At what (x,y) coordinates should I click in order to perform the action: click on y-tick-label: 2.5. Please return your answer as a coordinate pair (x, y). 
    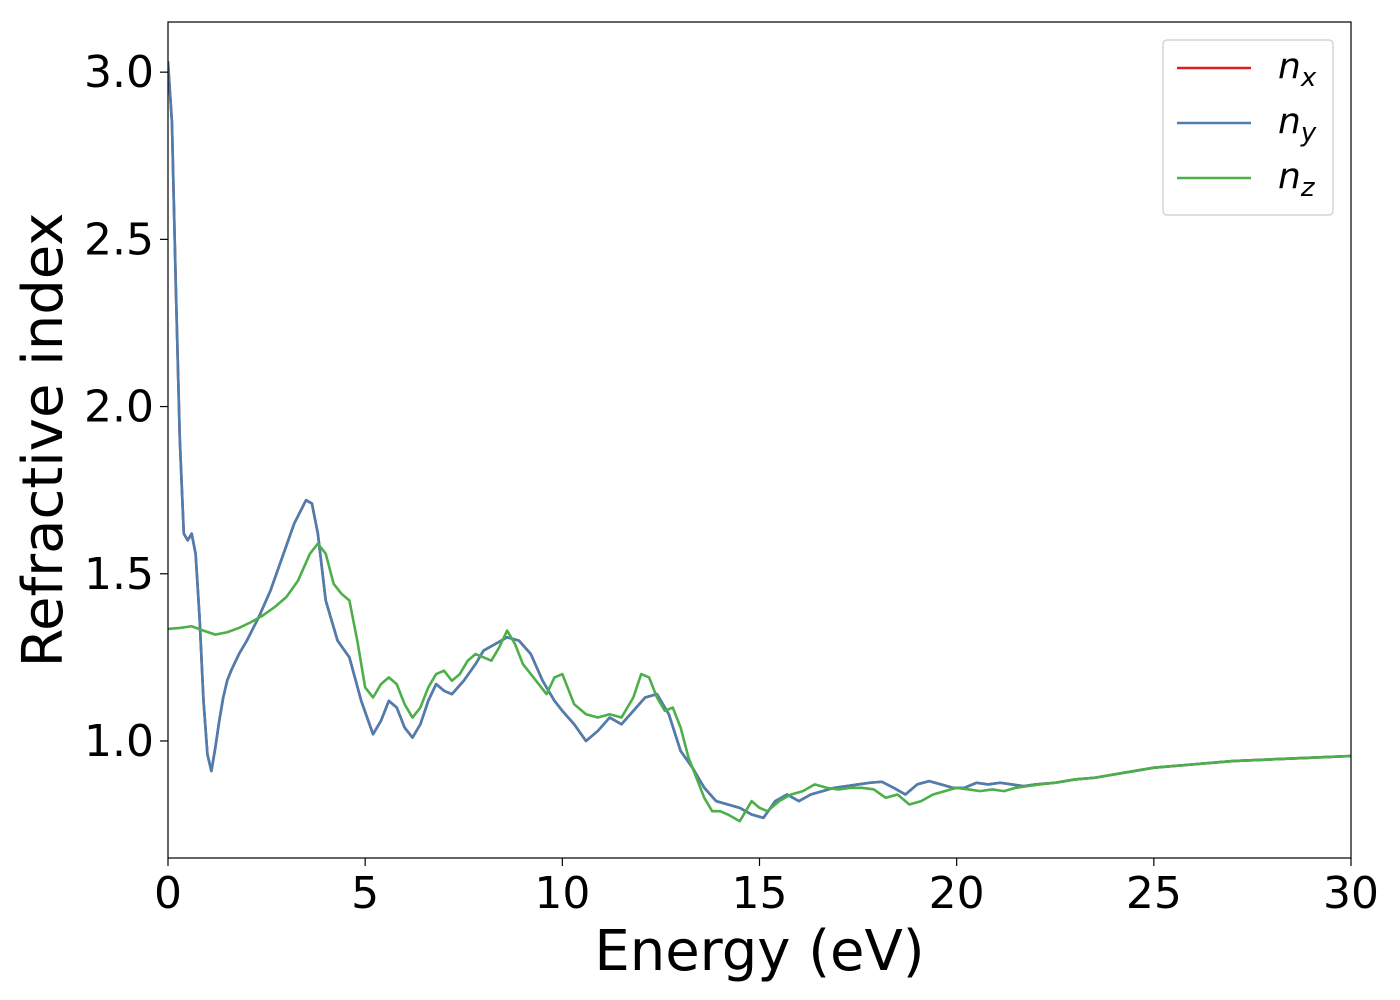
    Looking at the image, I should click on (119, 239).